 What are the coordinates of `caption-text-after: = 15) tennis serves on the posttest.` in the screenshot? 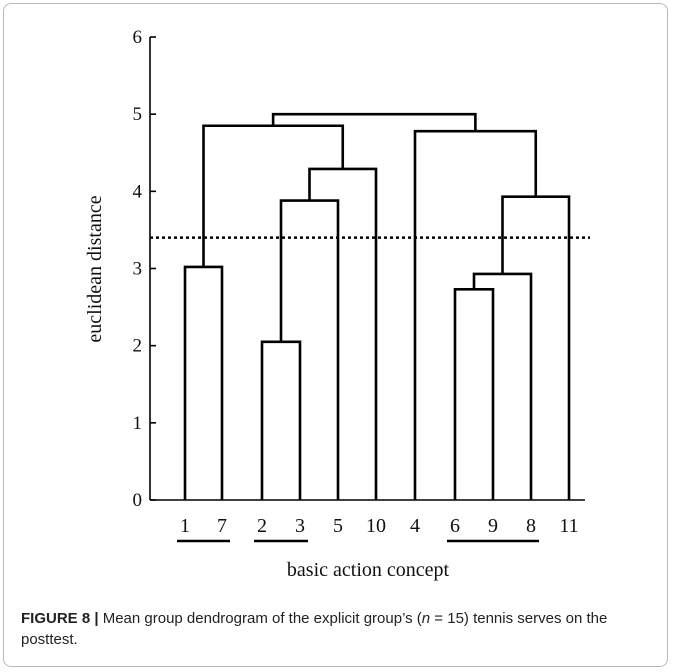 It's located at (314, 629).